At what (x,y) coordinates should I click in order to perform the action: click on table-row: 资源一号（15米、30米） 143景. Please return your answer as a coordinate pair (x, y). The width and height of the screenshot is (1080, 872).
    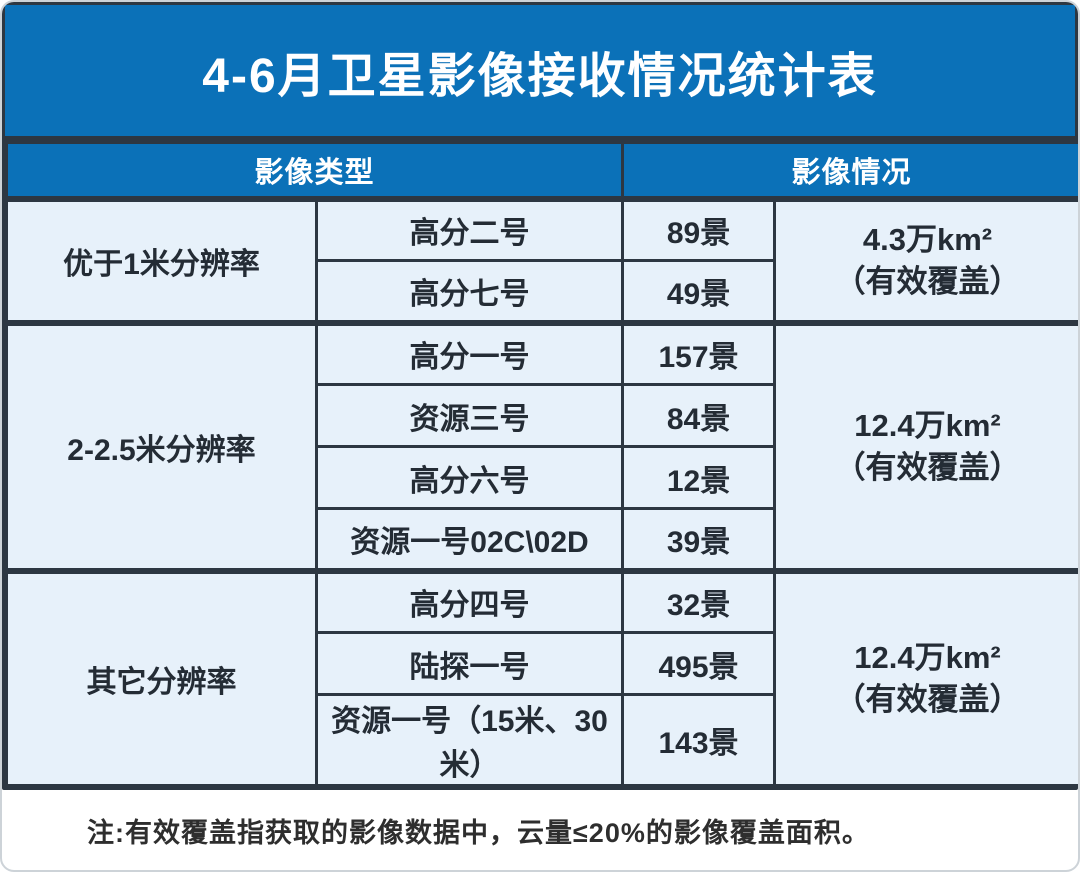
    Looking at the image, I should click on (543, 740).